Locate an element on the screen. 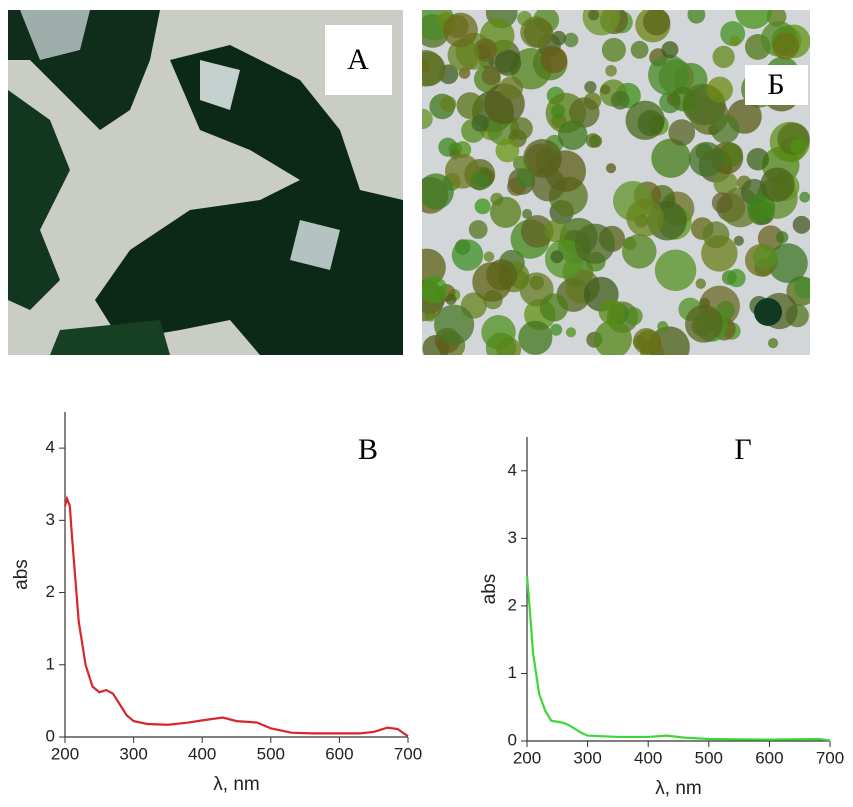 The height and width of the screenshot is (807, 853). x-tick-label: 500 is located at coordinates (271, 753).